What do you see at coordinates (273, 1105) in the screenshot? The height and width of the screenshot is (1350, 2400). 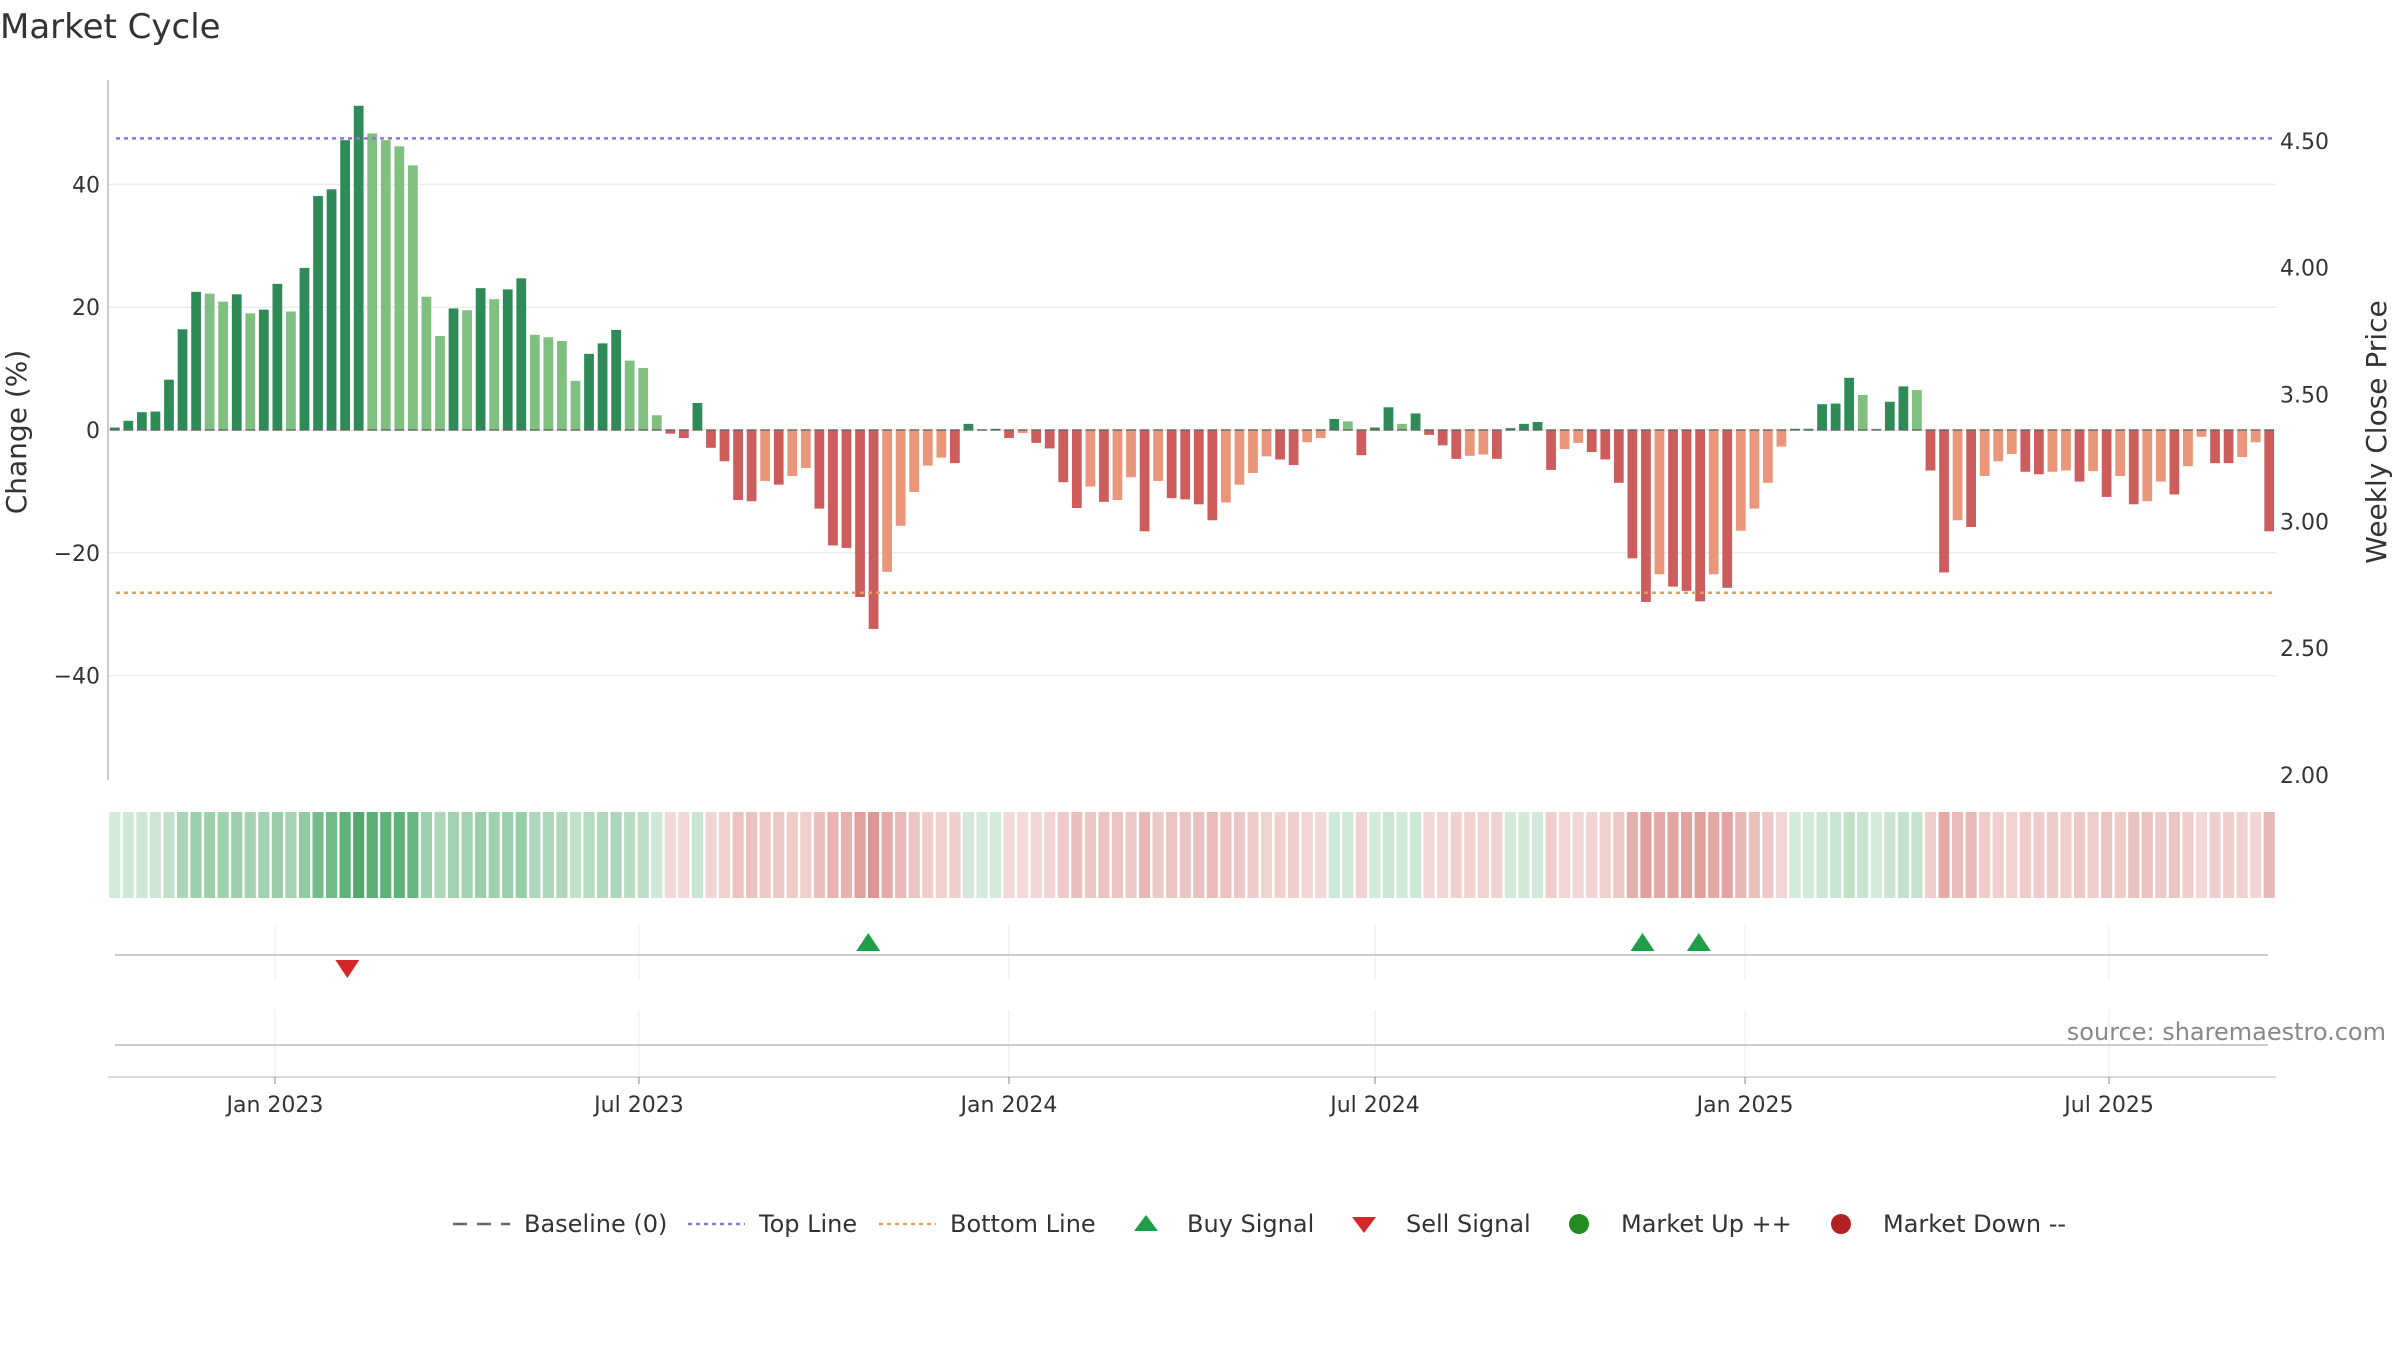 I see `x-tick-label: Jan 2023` at bounding box center [273, 1105].